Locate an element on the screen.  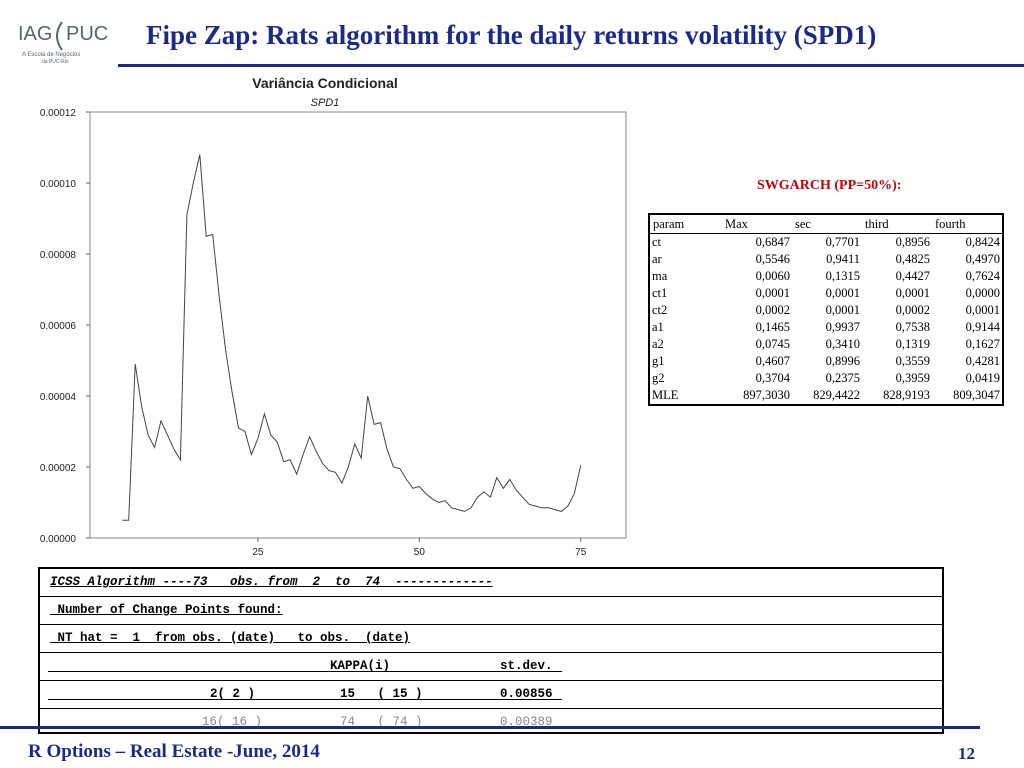
table-cell: 0,1315 is located at coordinates (842, 276).